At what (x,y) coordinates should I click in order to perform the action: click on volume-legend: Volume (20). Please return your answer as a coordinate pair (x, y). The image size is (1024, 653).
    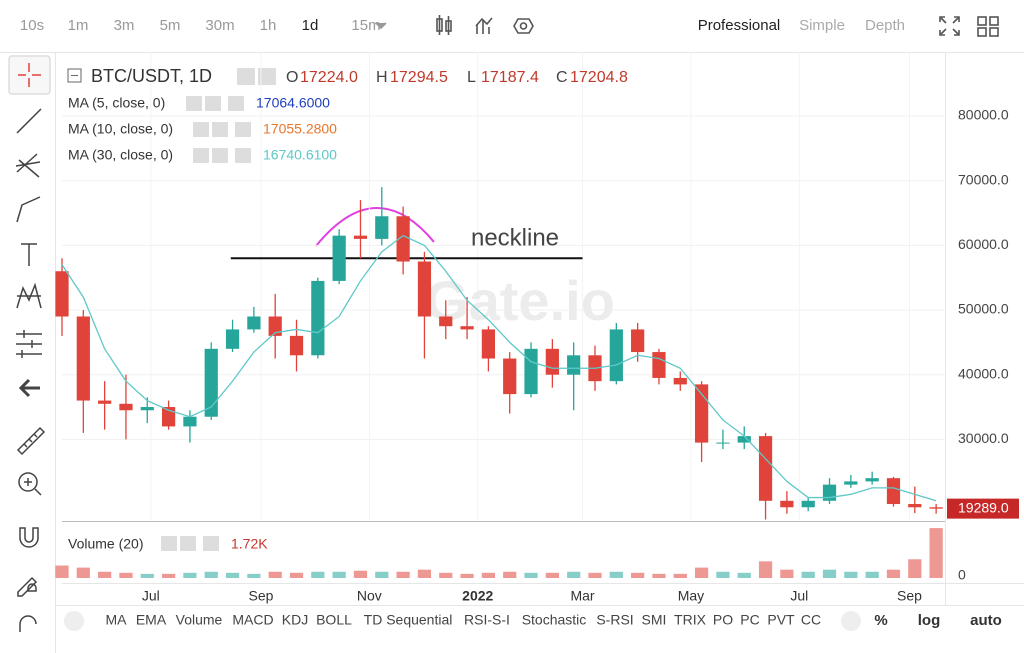
    Looking at the image, I should click on (105, 544).